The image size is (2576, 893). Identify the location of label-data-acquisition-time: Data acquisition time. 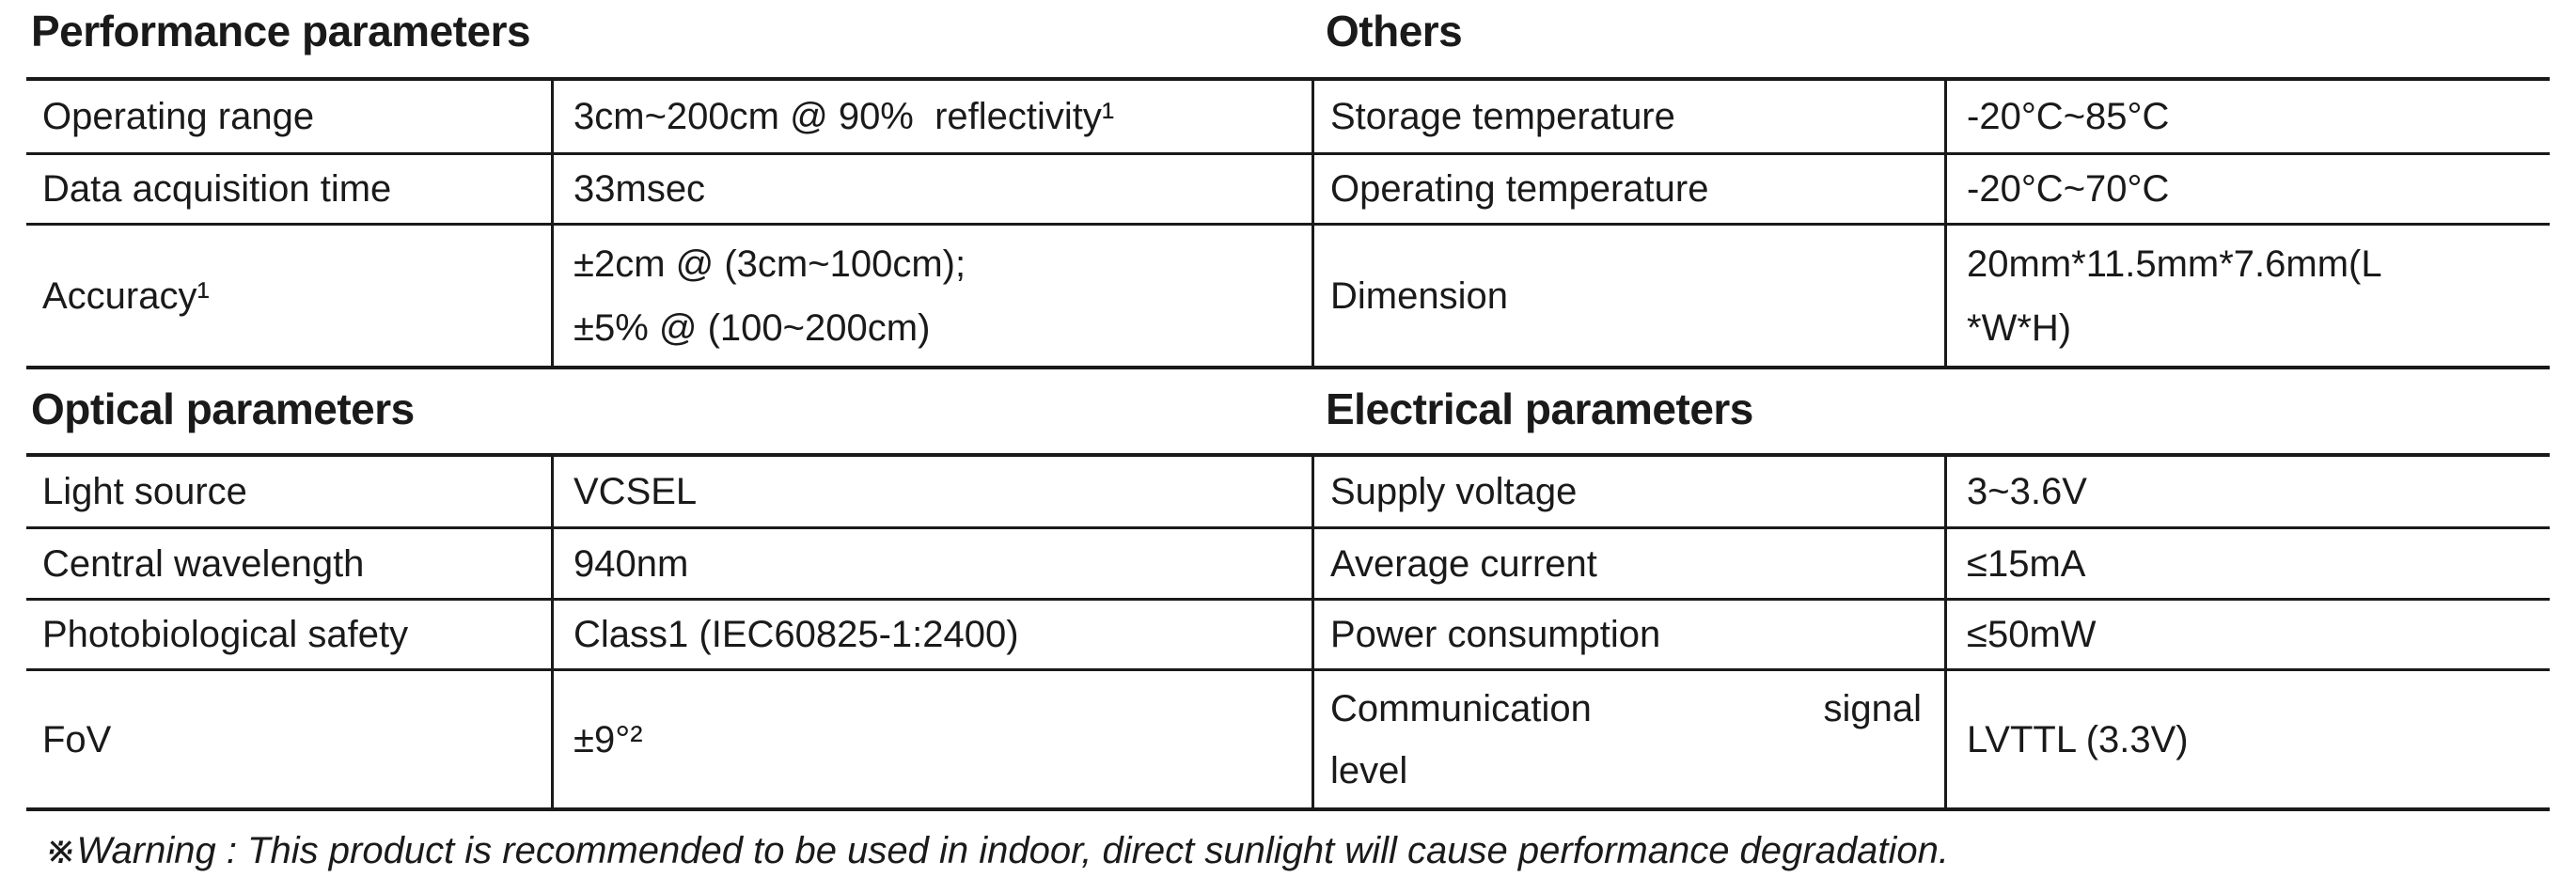
(290, 187).